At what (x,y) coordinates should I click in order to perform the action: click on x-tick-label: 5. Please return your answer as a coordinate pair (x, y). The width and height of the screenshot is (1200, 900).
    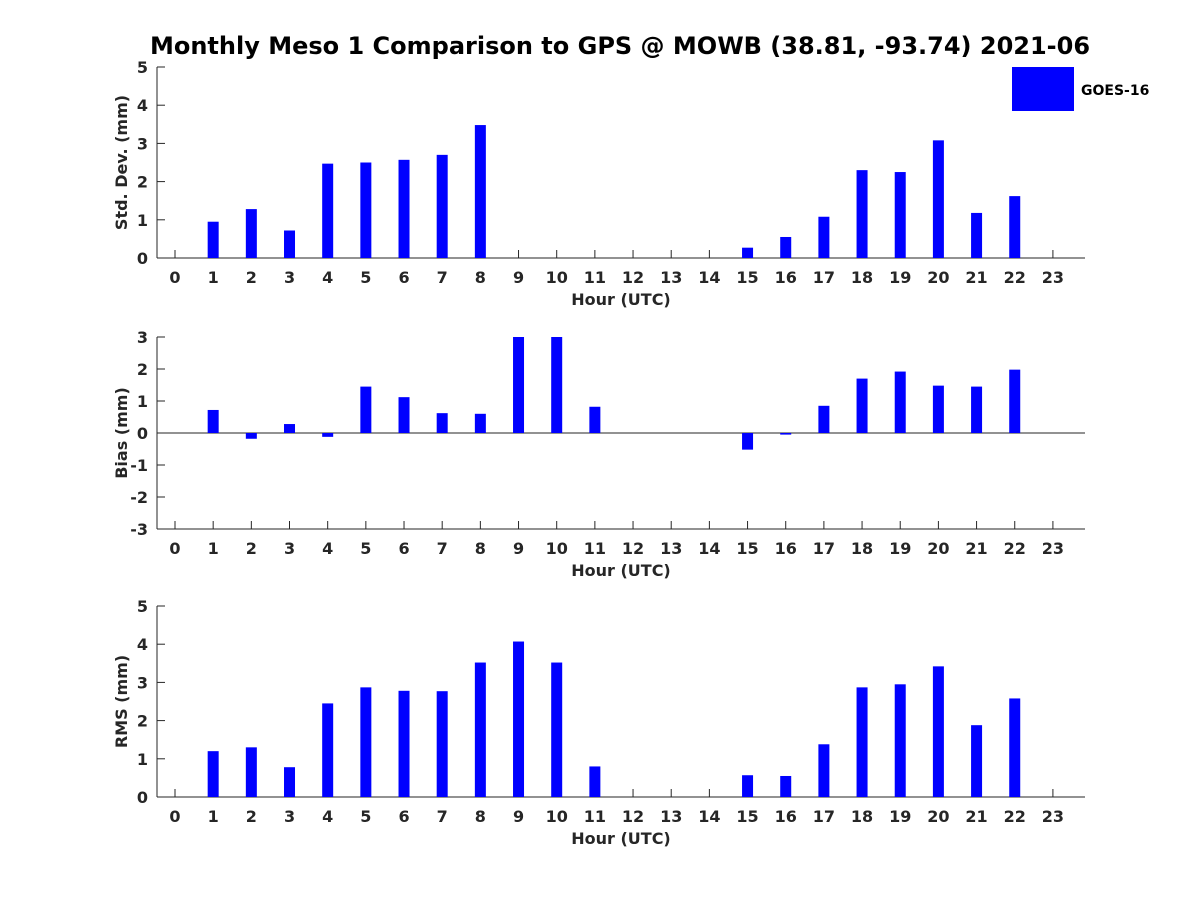
    Looking at the image, I should click on (365, 277).